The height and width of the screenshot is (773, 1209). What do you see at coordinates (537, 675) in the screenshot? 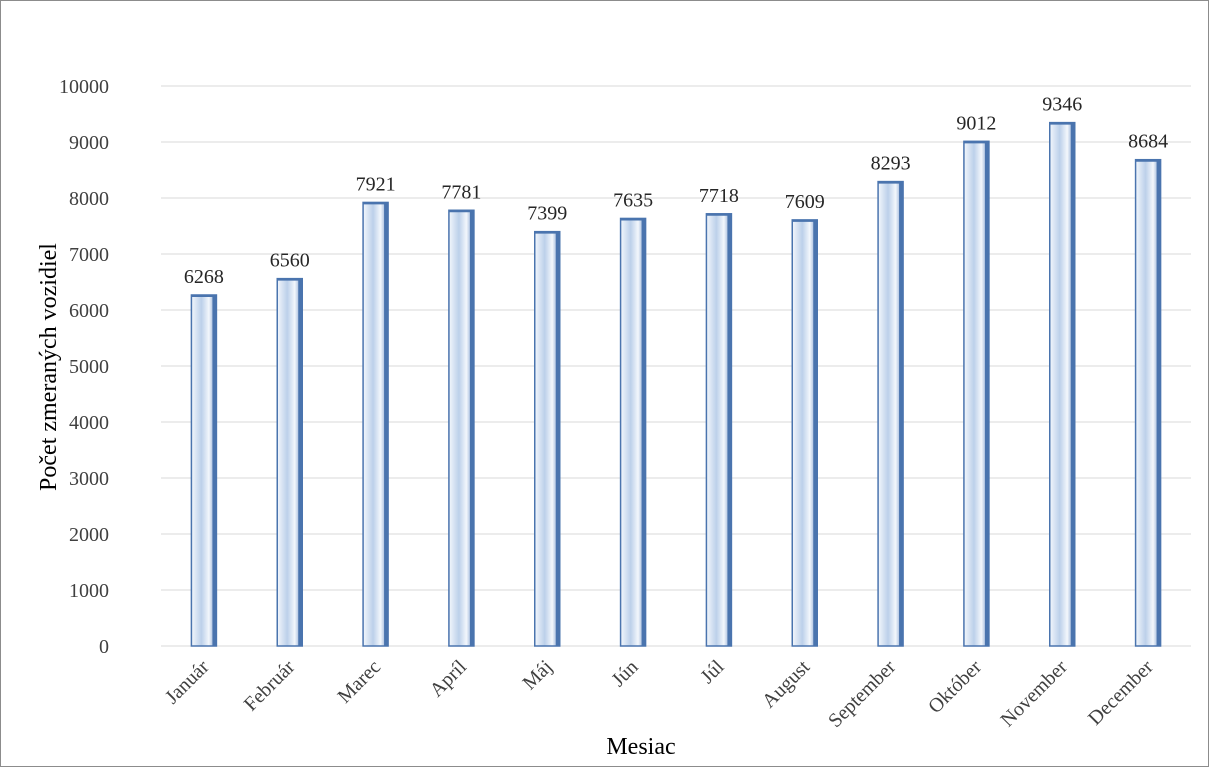
I see `x-tick-label: Máj` at bounding box center [537, 675].